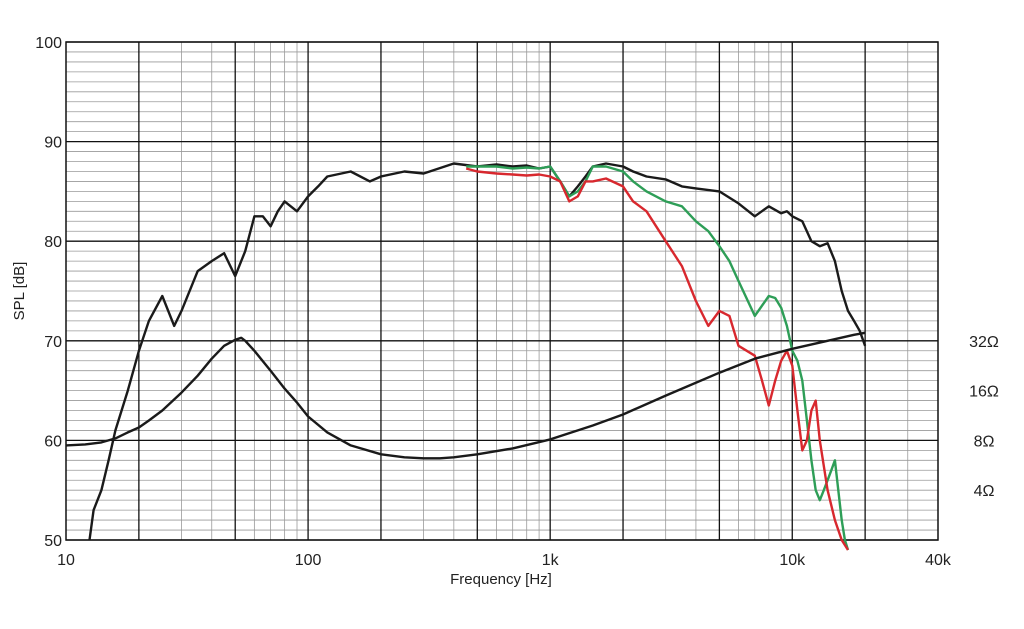 The height and width of the screenshot is (629, 1024). I want to click on x-tick-label: 40k, so click(938, 560).